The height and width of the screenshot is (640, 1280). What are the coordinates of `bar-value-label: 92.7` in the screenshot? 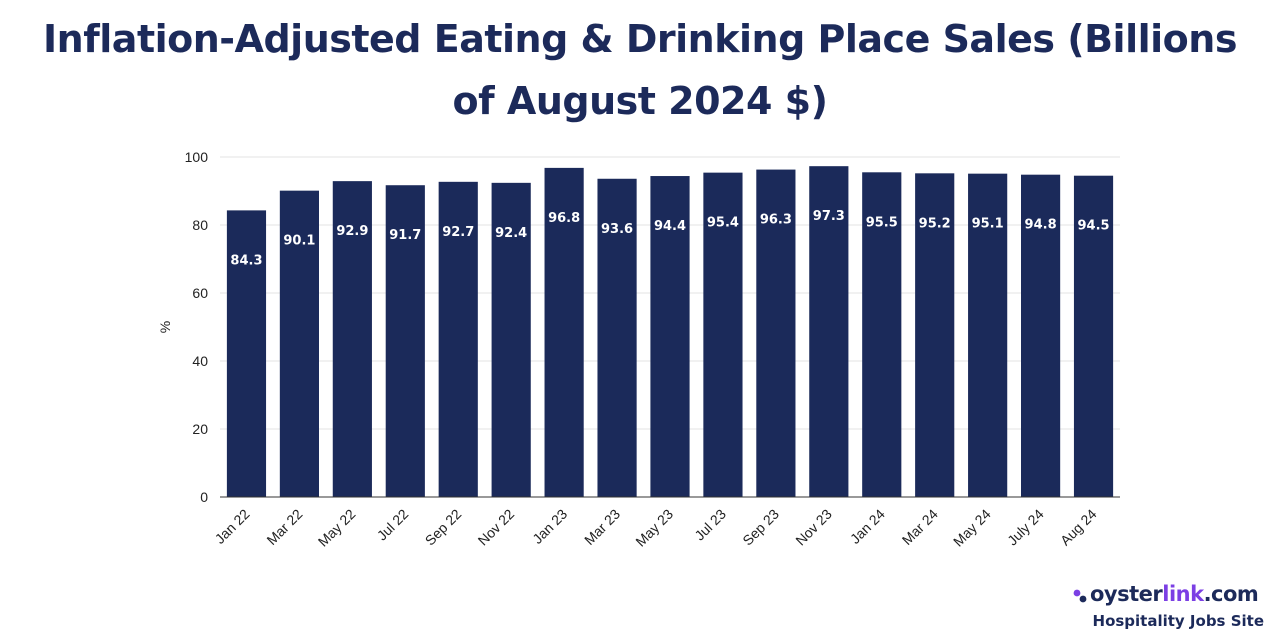 It's located at (458, 232).